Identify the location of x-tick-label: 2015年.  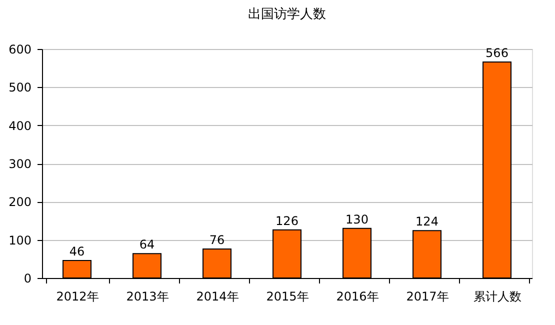
(287, 297).